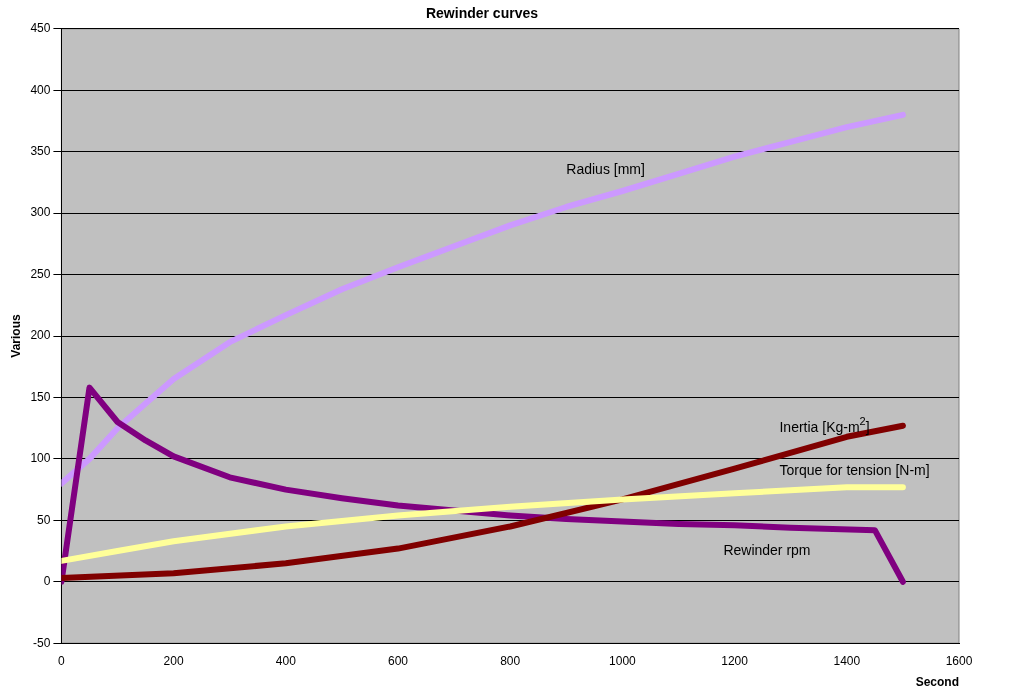 The height and width of the screenshot is (694, 1009). Describe the element at coordinates (44, 519) in the screenshot. I see `y-tick-label: 50` at that location.